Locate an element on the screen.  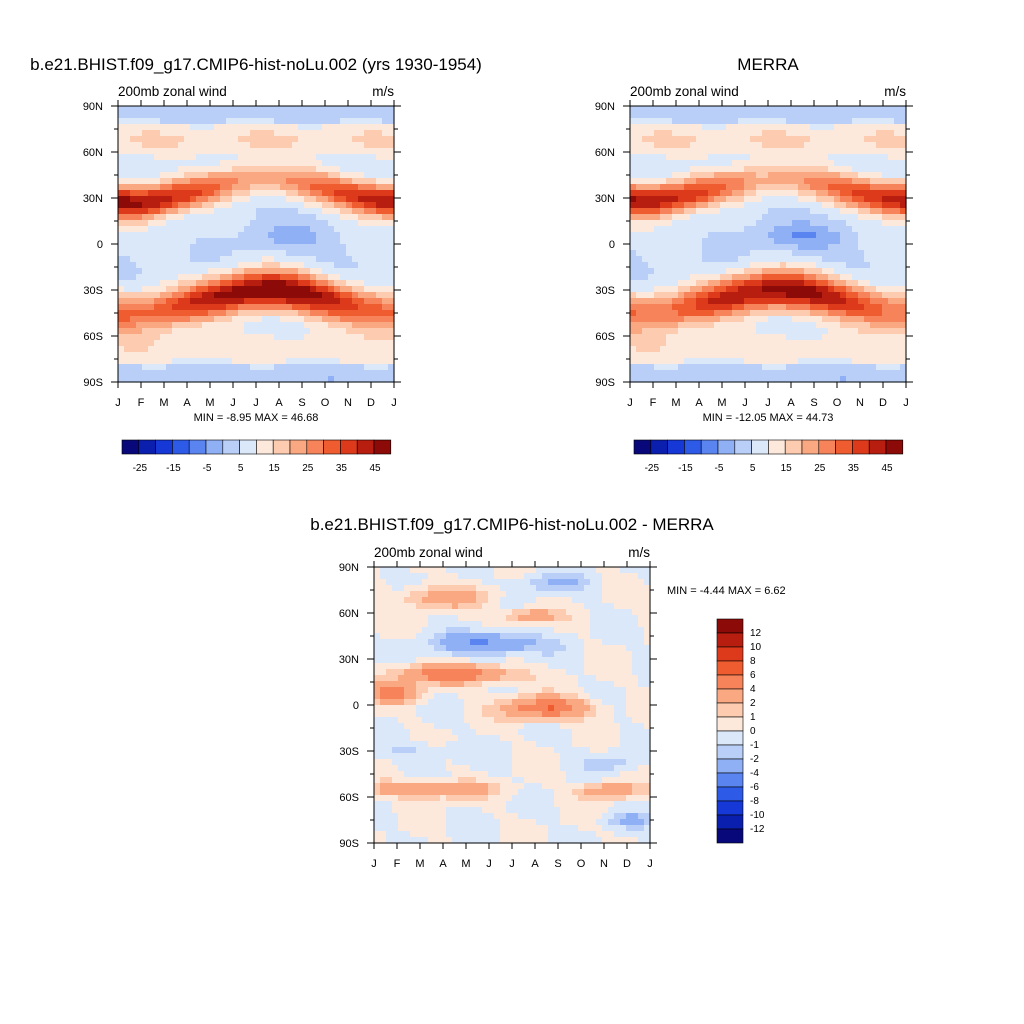
colorbar-label: -5 is located at coordinates (719, 468).